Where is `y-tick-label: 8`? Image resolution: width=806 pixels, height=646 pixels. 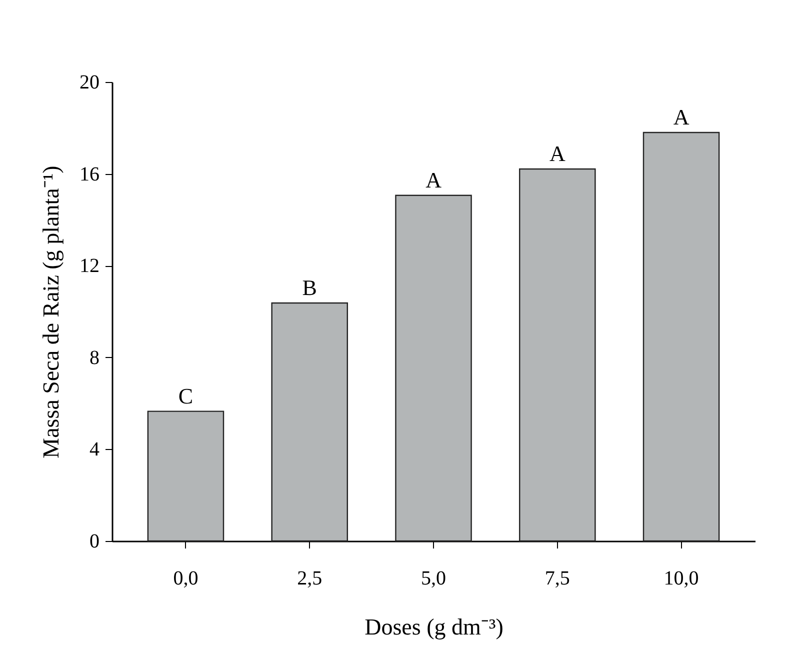
y-tick-label: 8 is located at coordinates (95, 357).